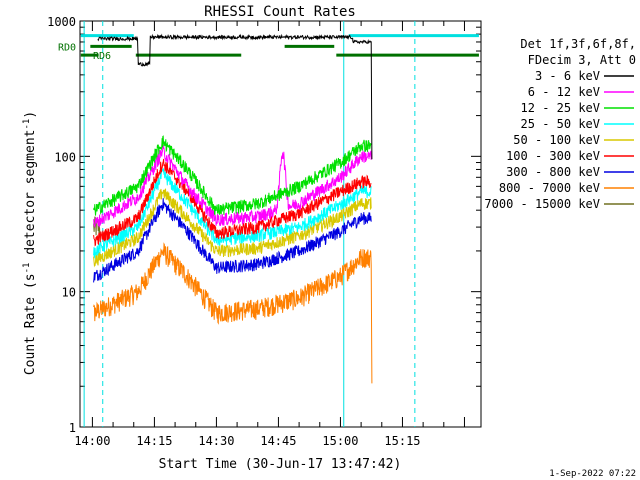  What do you see at coordinates (280, 12) in the screenshot?
I see `chart-title: RHESSI Count Rates` at bounding box center [280, 12].